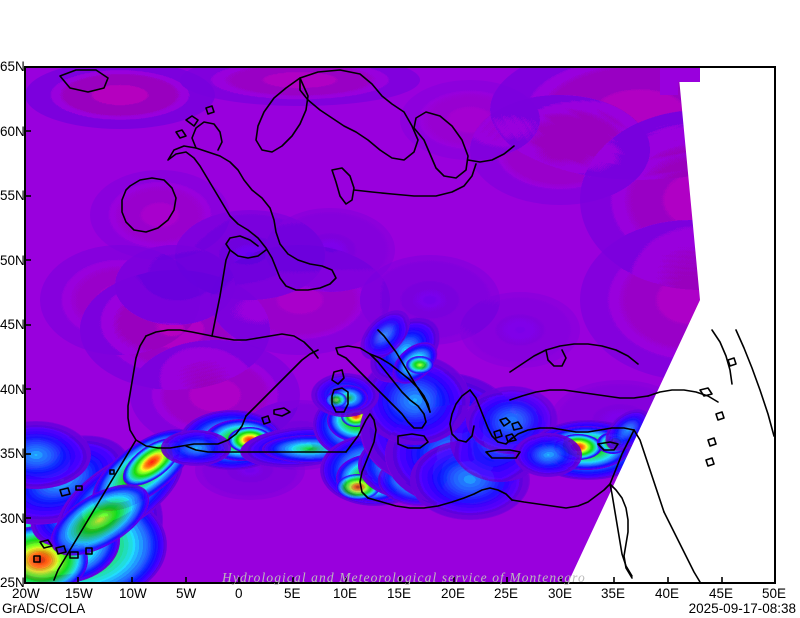 The image size is (800, 618). What do you see at coordinates (12, 518) in the screenshot?
I see `y-tick-30n: 30N` at bounding box center [12, 518].